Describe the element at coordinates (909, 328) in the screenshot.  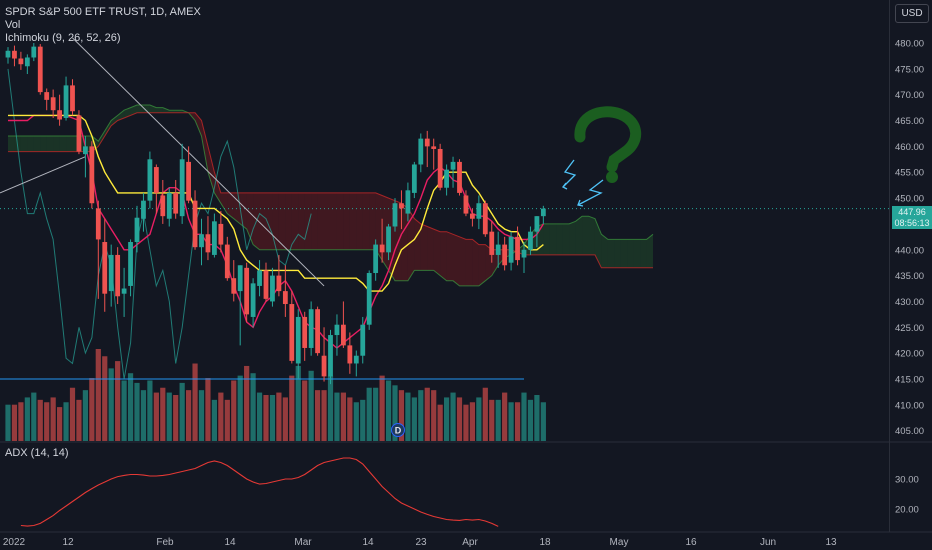
I see `price-tick-label: 425.00` at that location.